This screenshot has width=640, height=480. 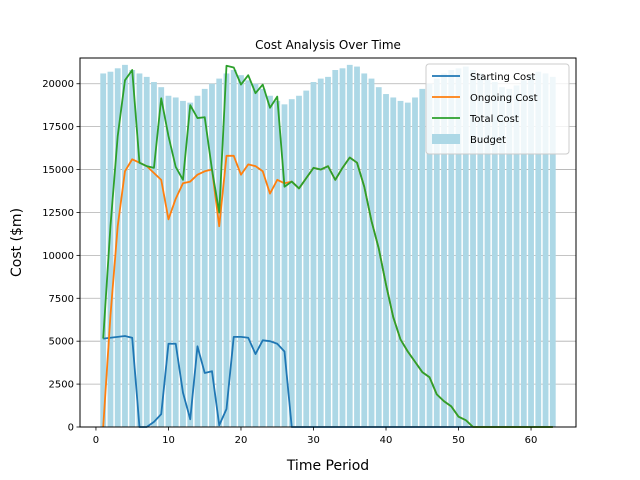 What do you see at coordinates (446, 139) in the screenshot?
I see `legend-swatch-budget` at bounding box center [446, 139].